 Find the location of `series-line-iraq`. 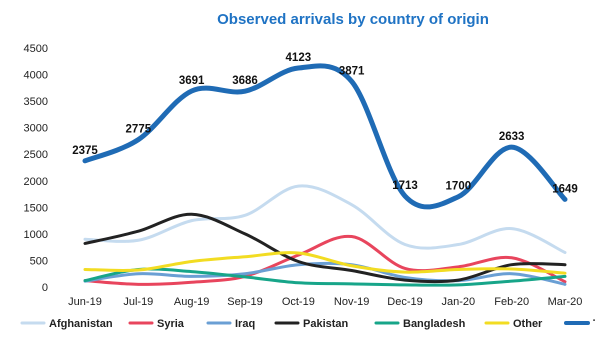

series-line-iraq is located at coordinates (325, 273).